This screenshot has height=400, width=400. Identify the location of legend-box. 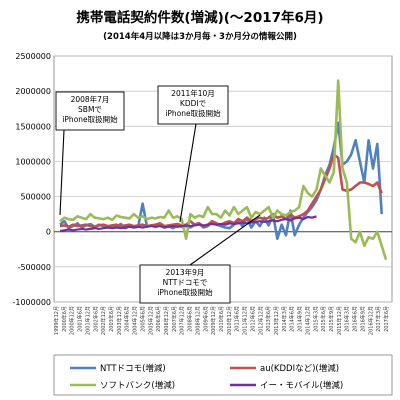
(223, 375).